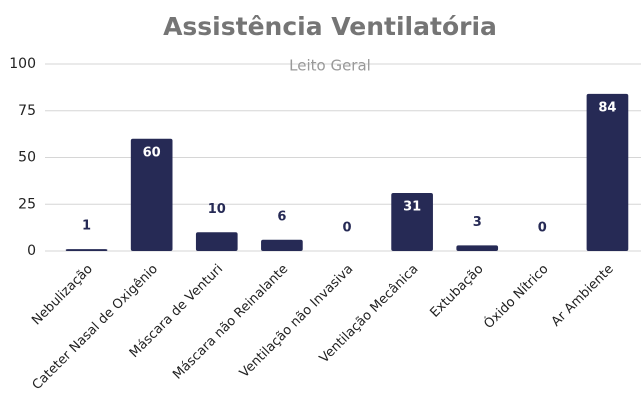 Image resolution: width=641 pixels, height=400 pixels. Describe the element at coordinates (516, 296) in the screenshot. I see `x-tick-label: Óxido Nítrico` at that location.